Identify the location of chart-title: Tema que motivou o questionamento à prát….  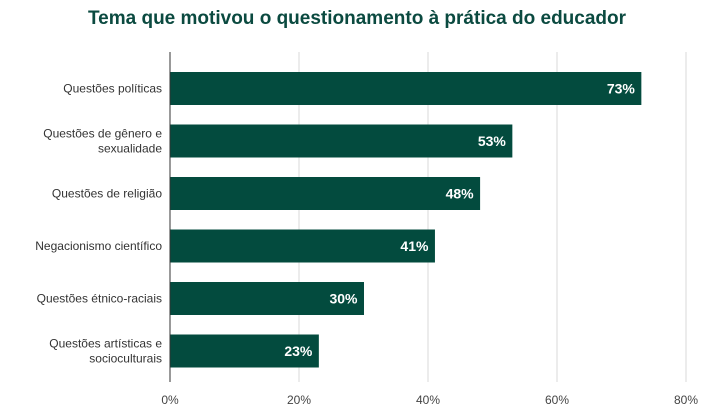
(357, 18).